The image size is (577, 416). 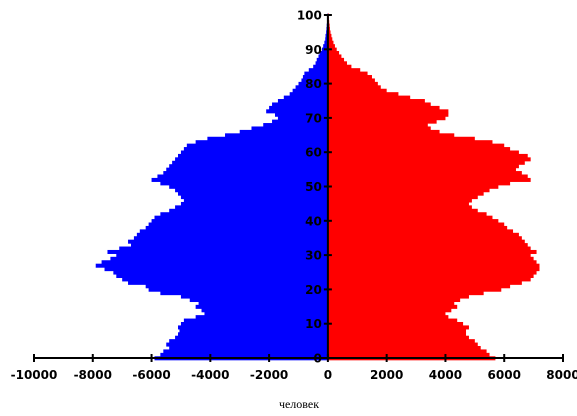 I want to click on y-tick-label-0: 0, so click(x=318, y=359).